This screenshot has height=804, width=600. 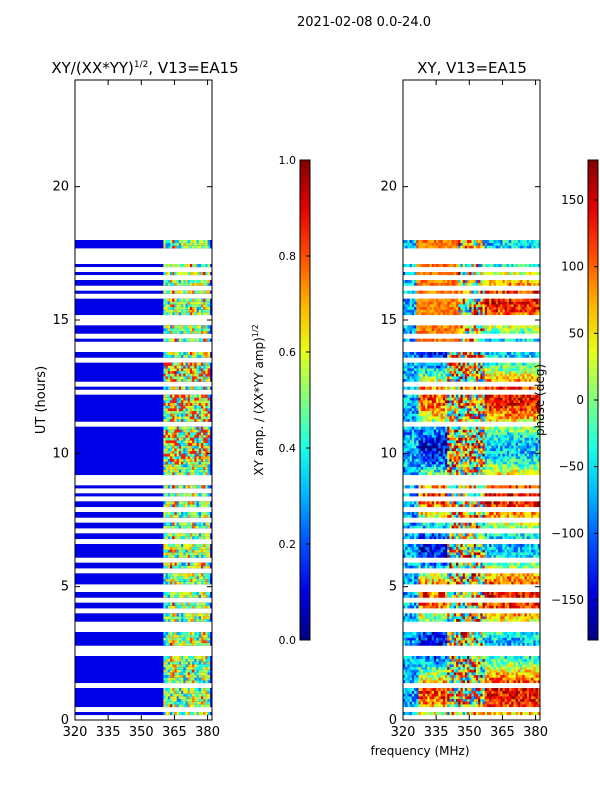 What do you see at coordinates (143, 477) in the screenshot?
I see `amplitude-heatmap` at bounding box center [143, 477].